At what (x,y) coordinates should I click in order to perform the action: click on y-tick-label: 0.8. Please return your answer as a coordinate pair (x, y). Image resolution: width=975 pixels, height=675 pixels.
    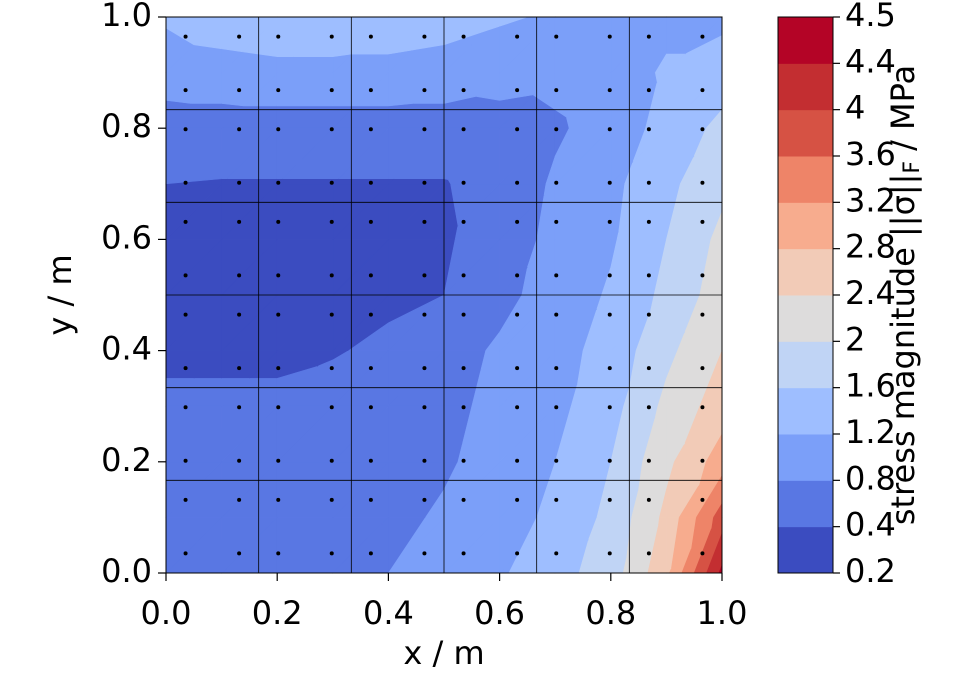
    Looking at the image, I should click on (126, 126).